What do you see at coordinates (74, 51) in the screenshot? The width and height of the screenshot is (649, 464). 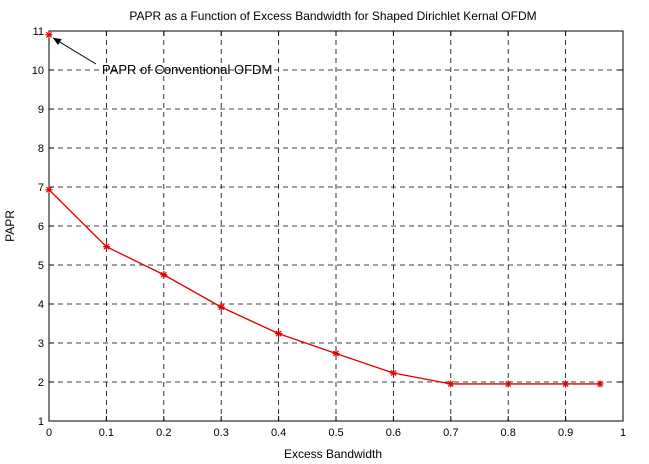 I see `annotation-arrow-line` at bounding box center [74, 51].